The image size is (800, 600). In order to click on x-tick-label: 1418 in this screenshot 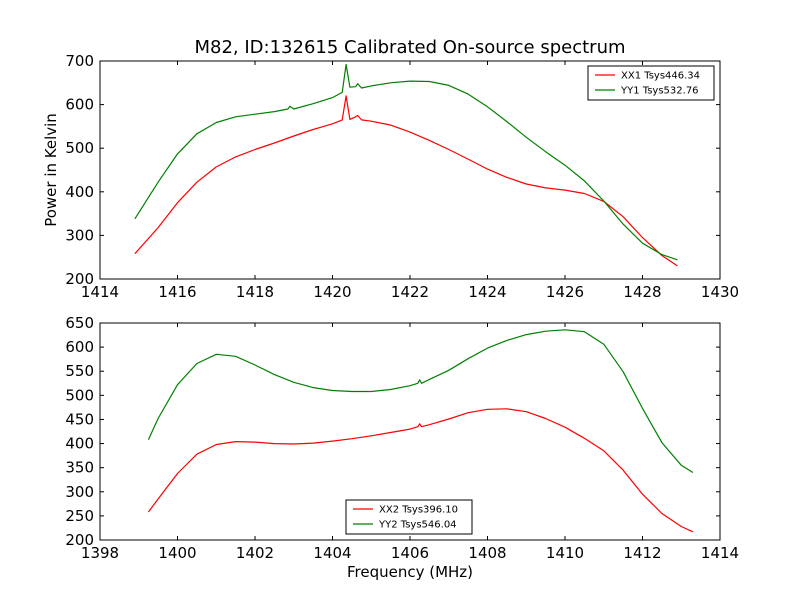, I will do `click(255, 292)`.